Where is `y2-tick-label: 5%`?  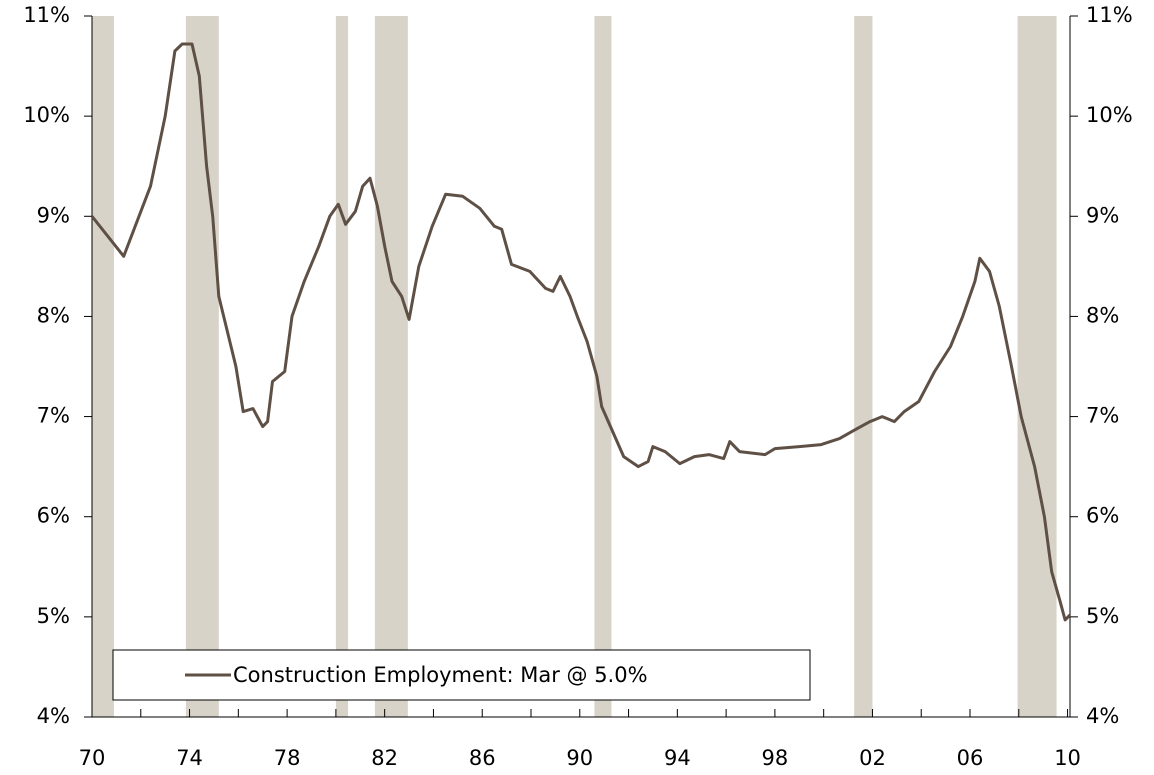
y2-tick-label: 5% is located at coordinates (1102, 616).